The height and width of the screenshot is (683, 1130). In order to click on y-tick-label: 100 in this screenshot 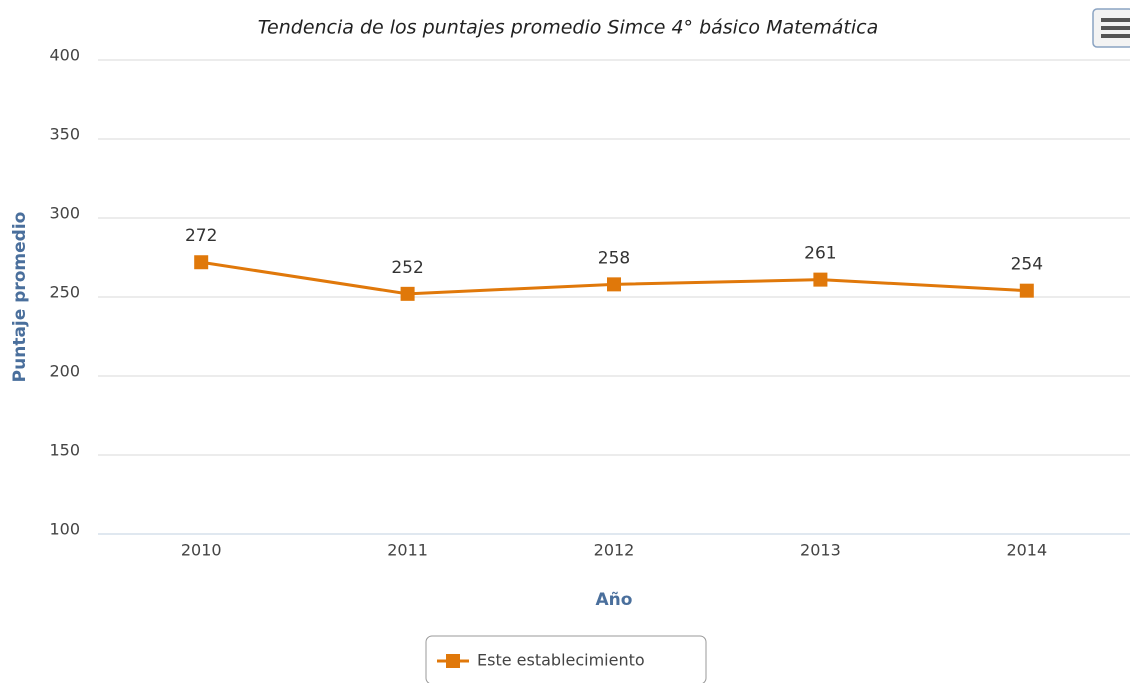, I will do `click(64, 529)`.